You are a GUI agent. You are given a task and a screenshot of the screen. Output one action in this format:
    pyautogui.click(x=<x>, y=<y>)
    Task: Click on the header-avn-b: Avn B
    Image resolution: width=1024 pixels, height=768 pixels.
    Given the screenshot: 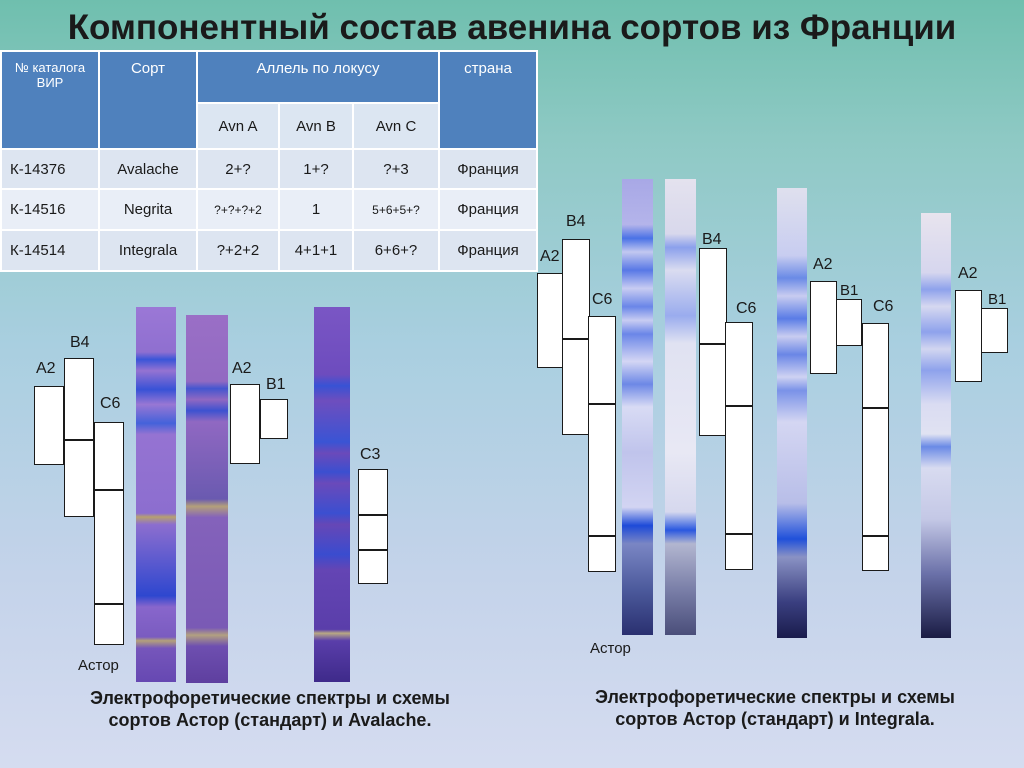 What is the action you would take?
    pyautogui.click(x=316, y=126)
    